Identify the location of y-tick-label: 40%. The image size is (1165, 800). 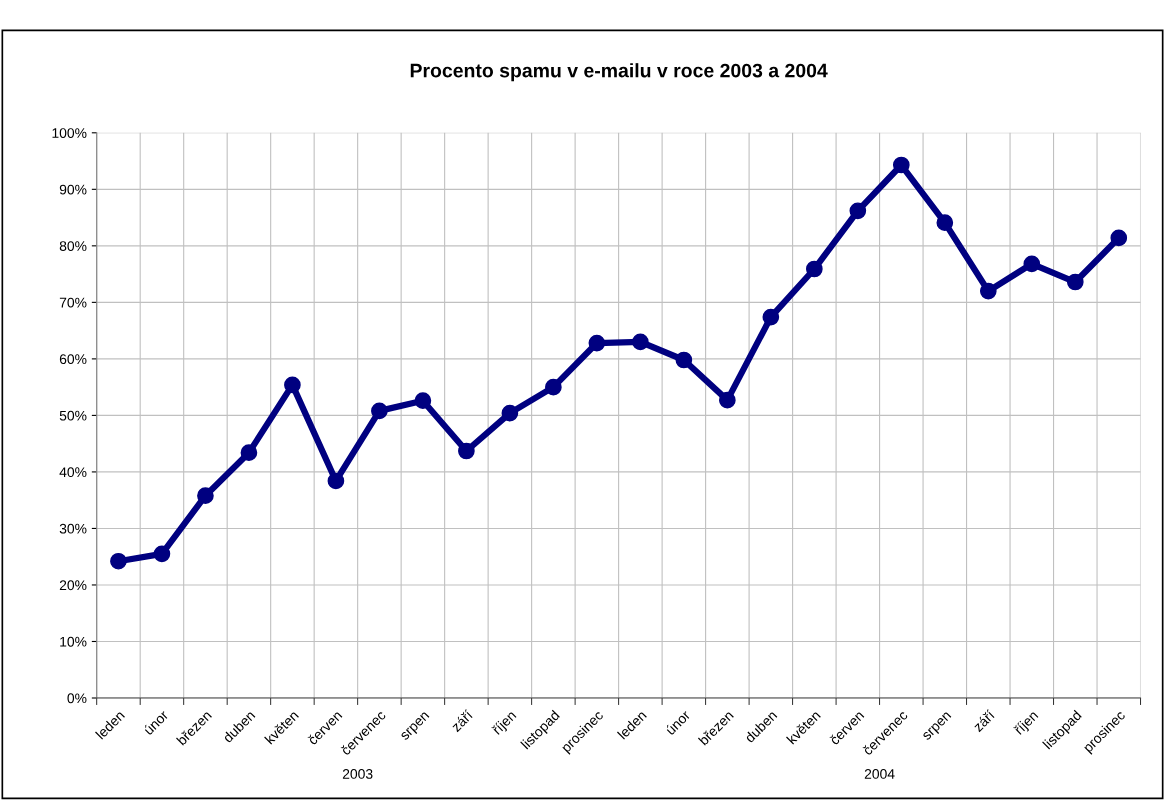
(73, 472).